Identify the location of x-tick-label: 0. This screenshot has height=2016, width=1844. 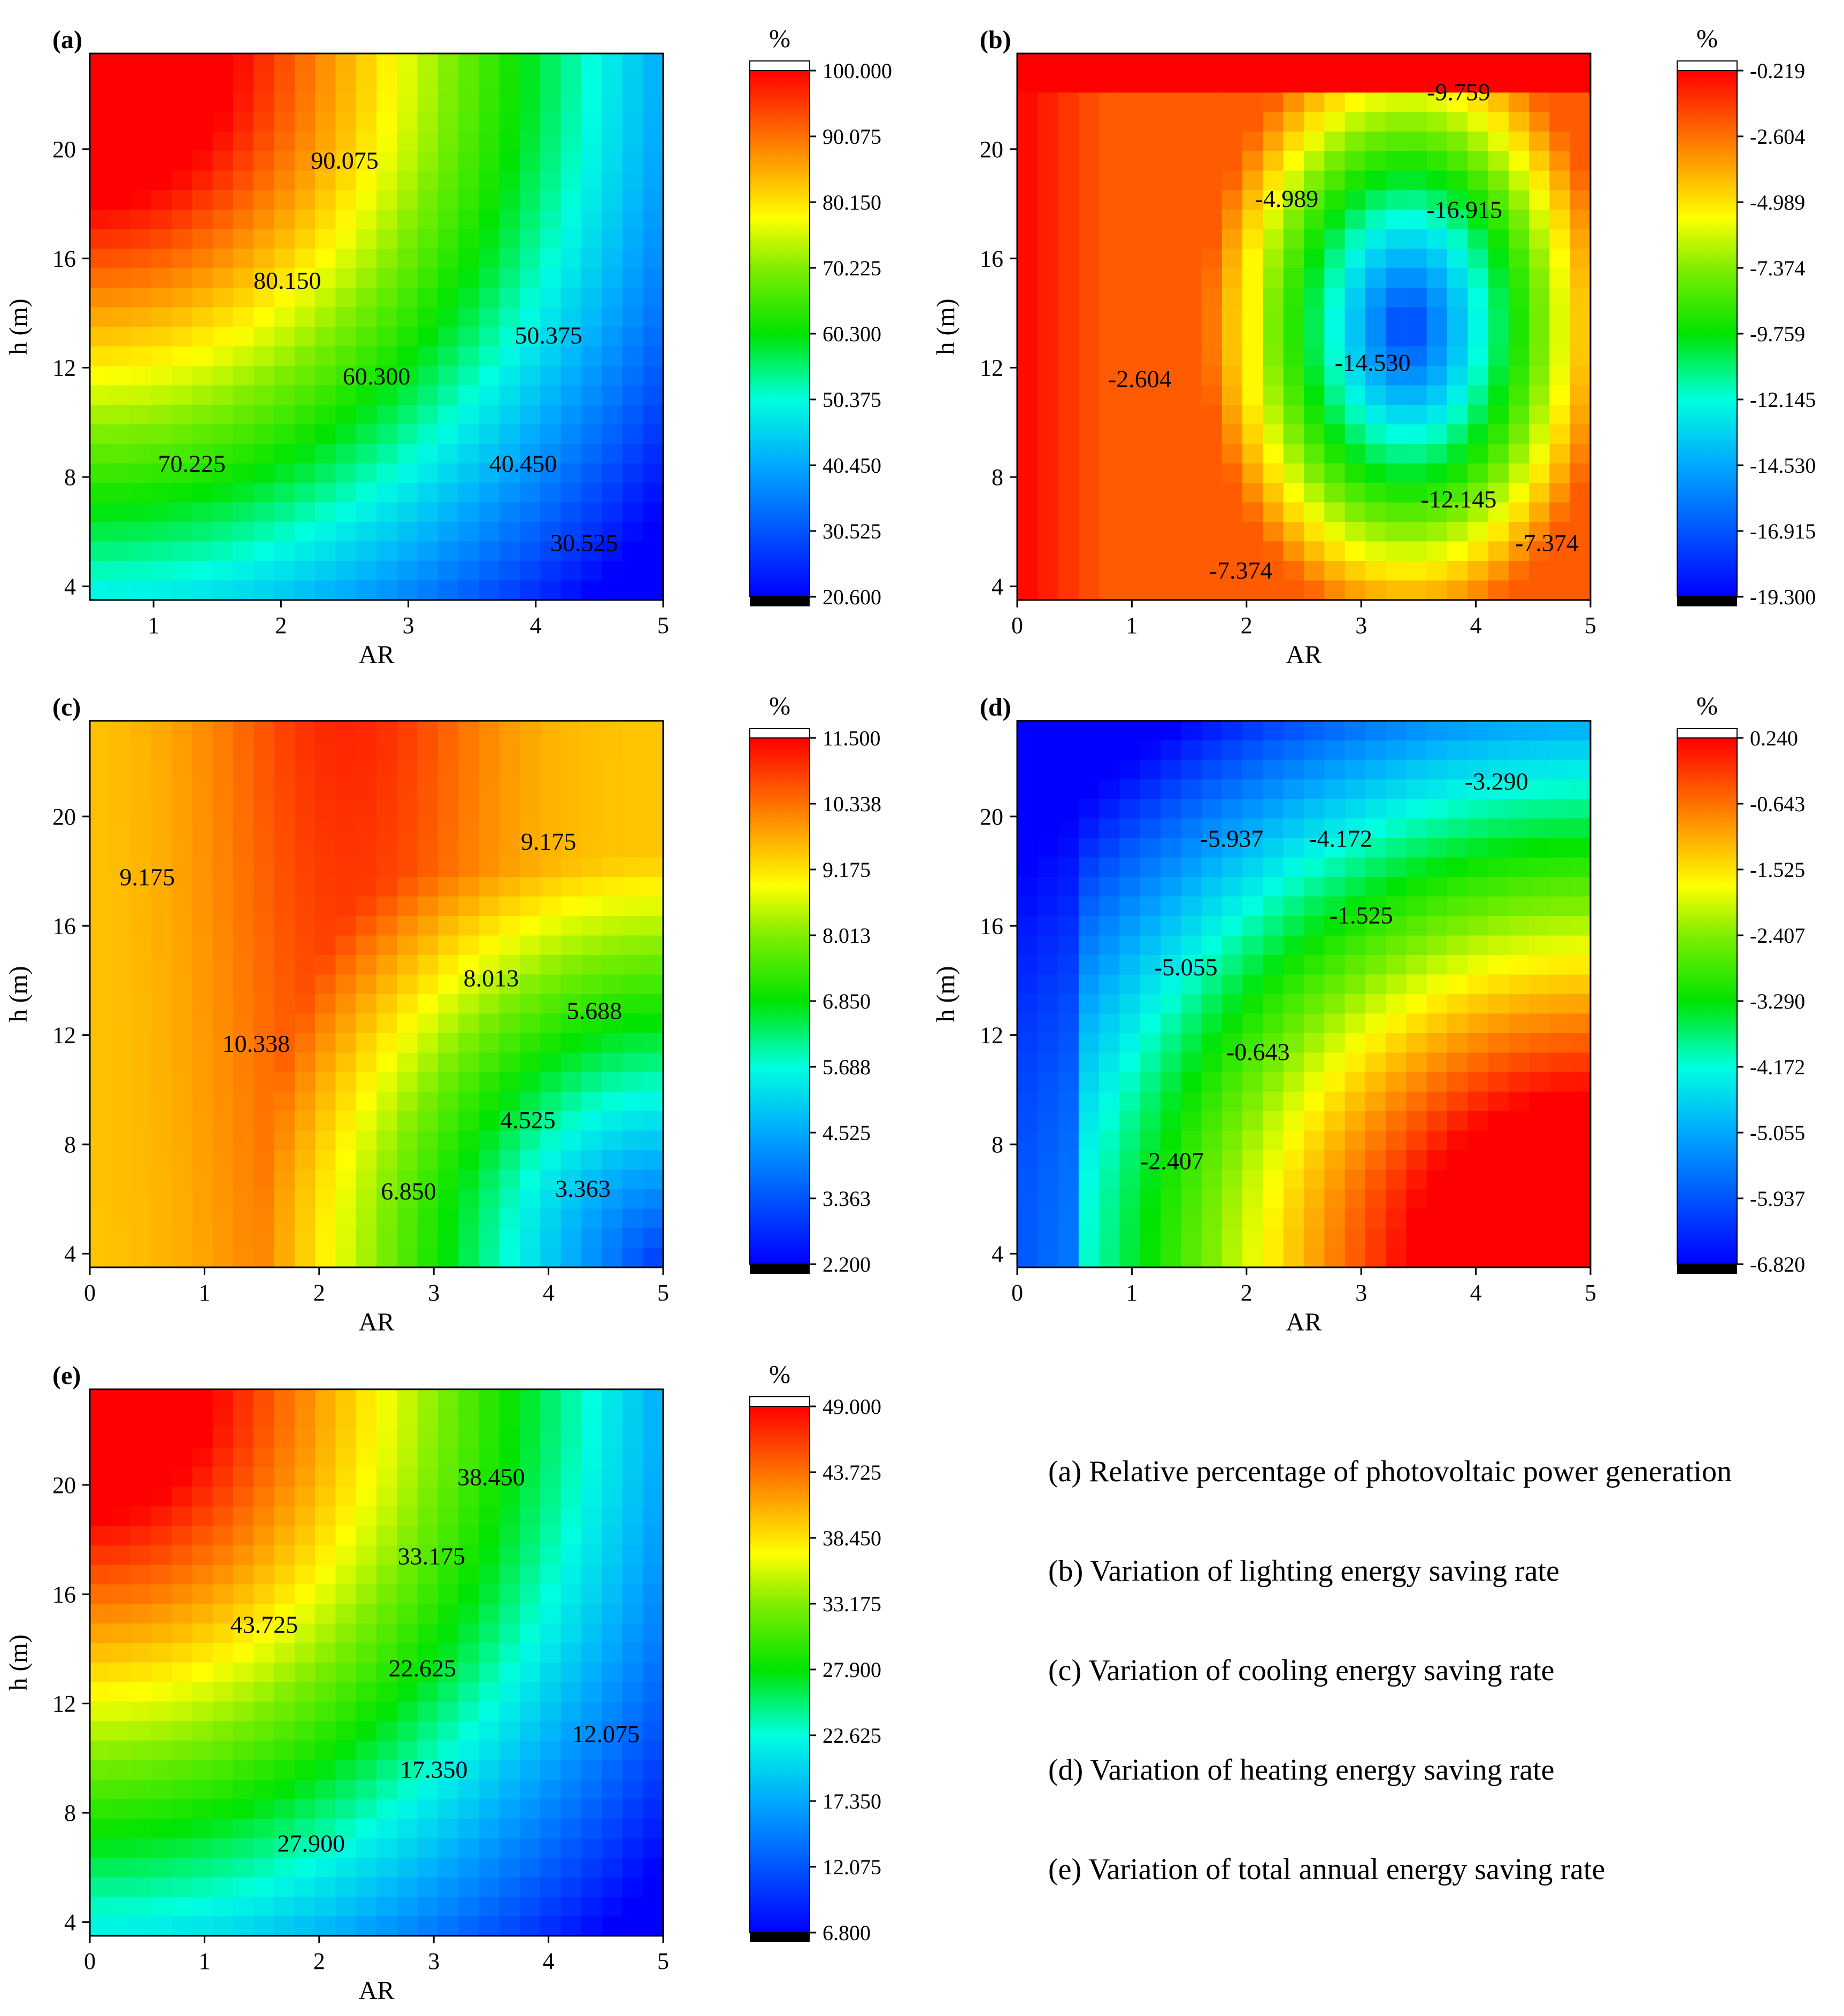
(1017, 625).